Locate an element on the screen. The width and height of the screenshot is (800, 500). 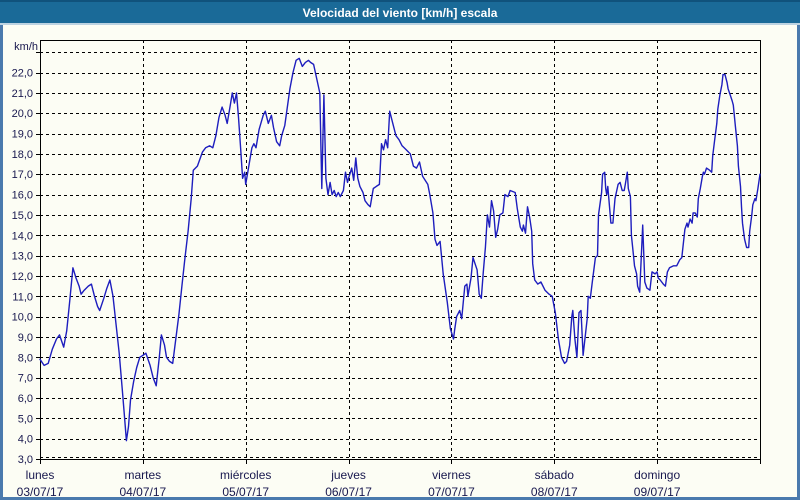
y-tick-label: 7,0 is located at coordinates (25, 379).